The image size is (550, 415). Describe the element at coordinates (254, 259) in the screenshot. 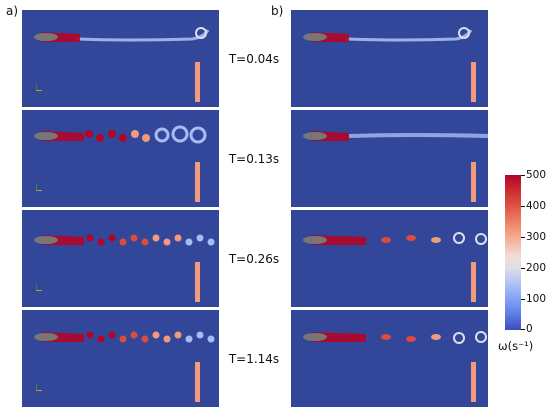

I see `time-label-3: T=0.26s` at that location.